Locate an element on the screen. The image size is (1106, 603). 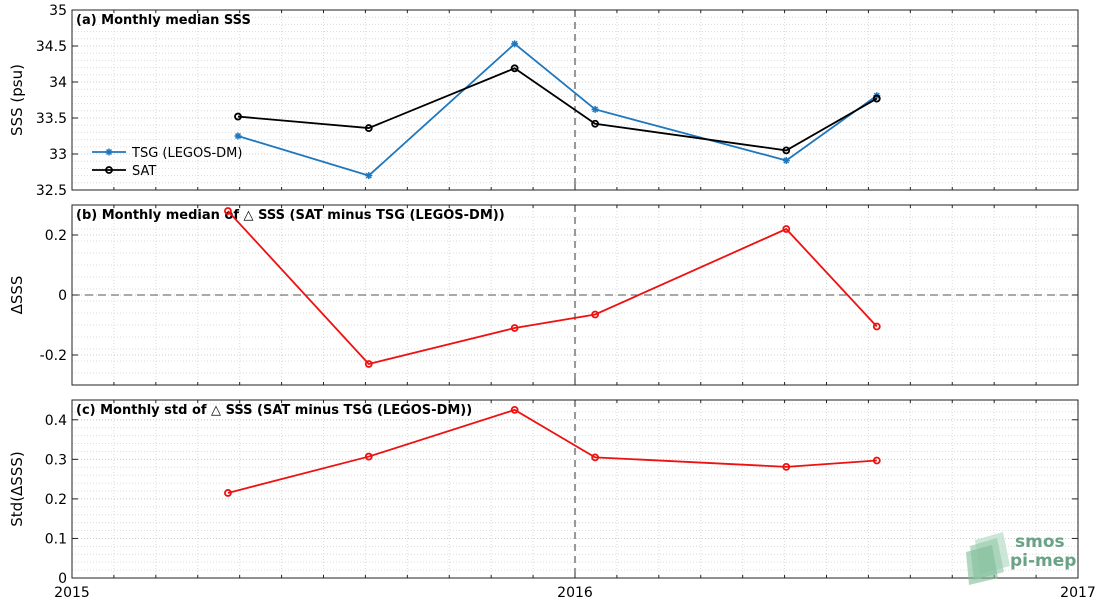
smos-pi-mep-logo: smos pi-mep is located at coordinates (1021, 558).